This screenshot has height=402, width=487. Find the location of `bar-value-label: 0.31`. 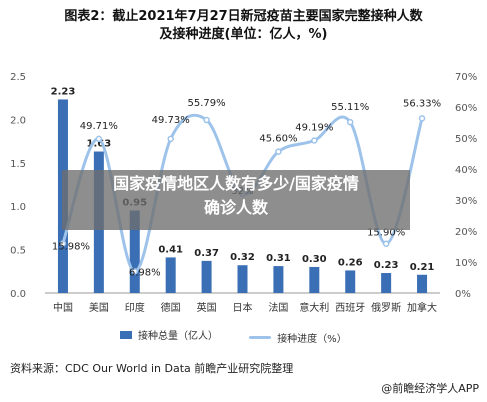

bar-value-label: 0.31 is located at coordinates (278, 258).